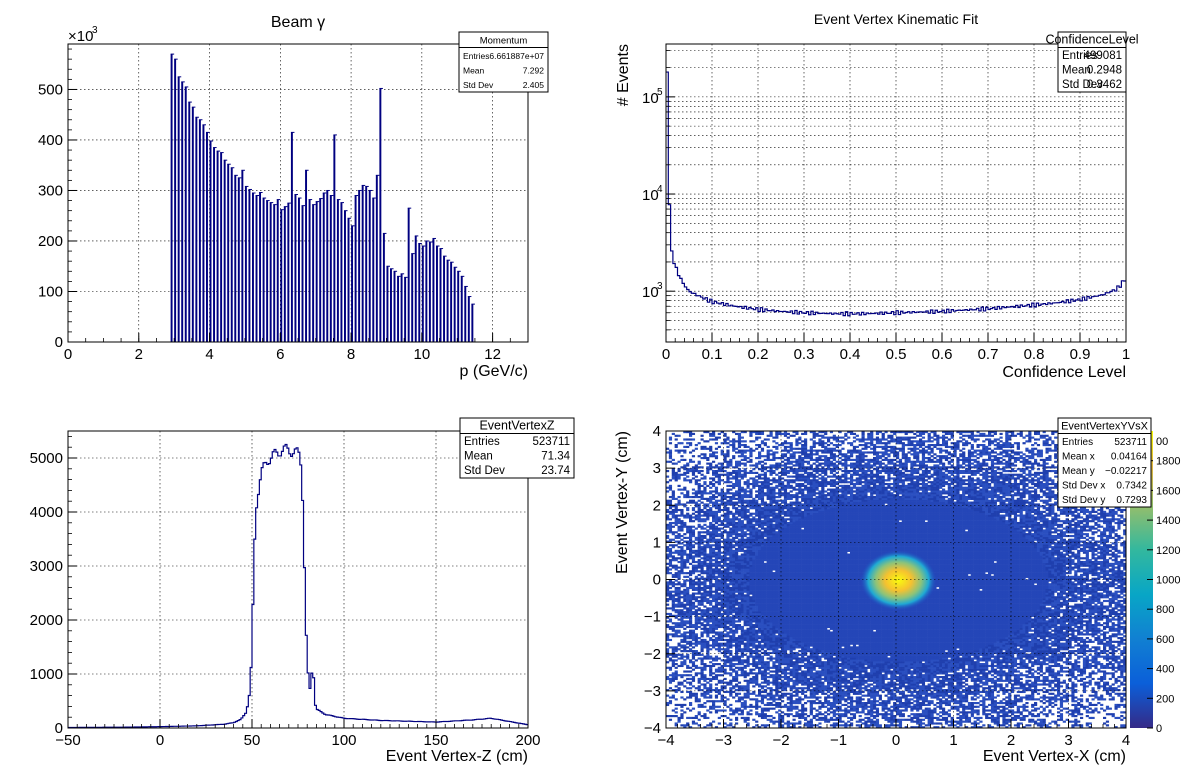 This screenshot has height=772, width=1196. I want to click on stats-value: 523711, so click(551, 442).